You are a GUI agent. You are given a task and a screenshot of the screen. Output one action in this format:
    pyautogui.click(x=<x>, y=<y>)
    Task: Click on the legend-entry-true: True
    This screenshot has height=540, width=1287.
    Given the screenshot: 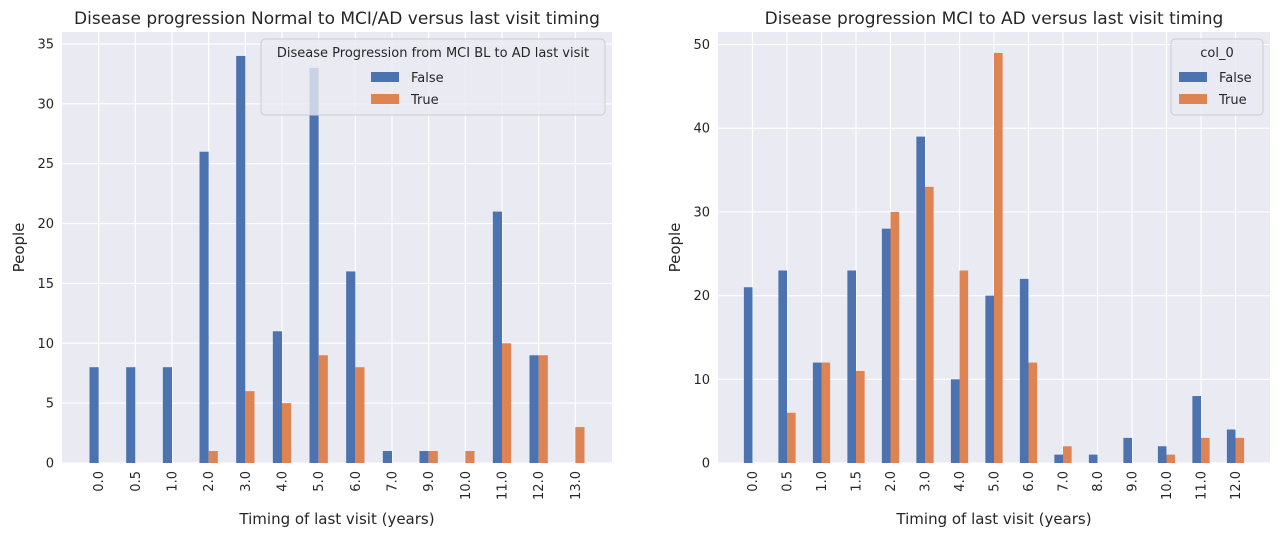 What is the action you would take?
    pyautogui.click(x=1232, y=100)
    